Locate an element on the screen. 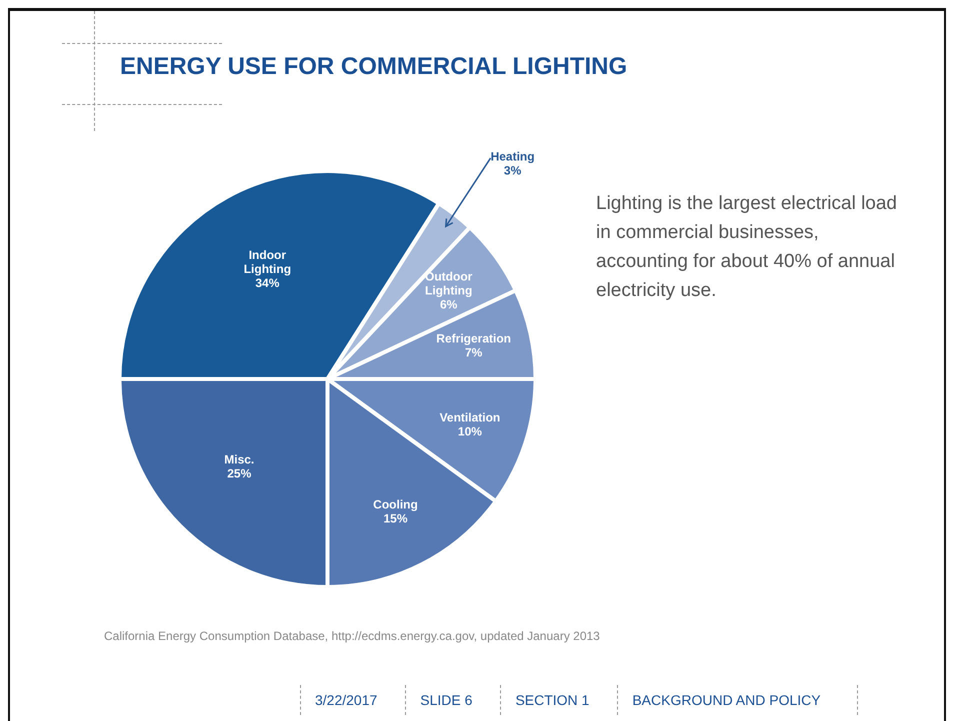 This screenshot has width=954, height=721. slice-label: Ventilation is located at coordinates (470, 417).